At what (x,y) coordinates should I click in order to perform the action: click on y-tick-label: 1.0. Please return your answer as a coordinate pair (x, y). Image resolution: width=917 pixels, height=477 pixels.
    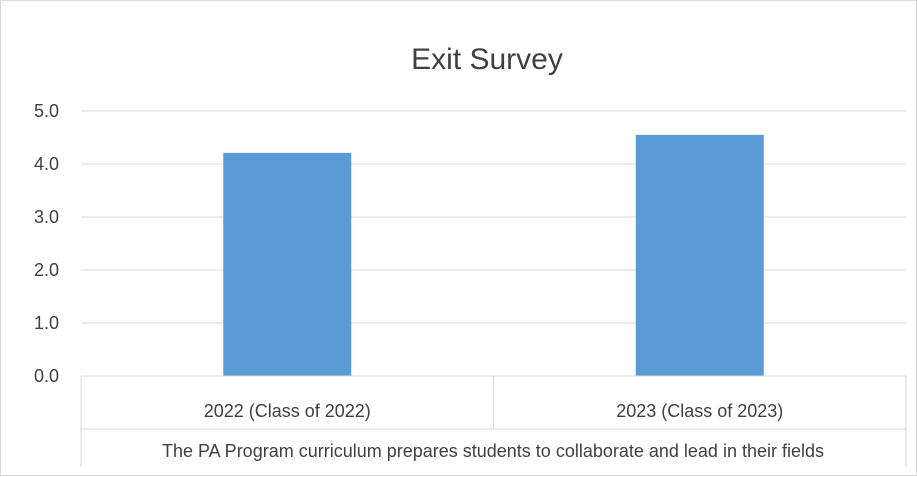
    Looking at the image, I should click on (46, 323).